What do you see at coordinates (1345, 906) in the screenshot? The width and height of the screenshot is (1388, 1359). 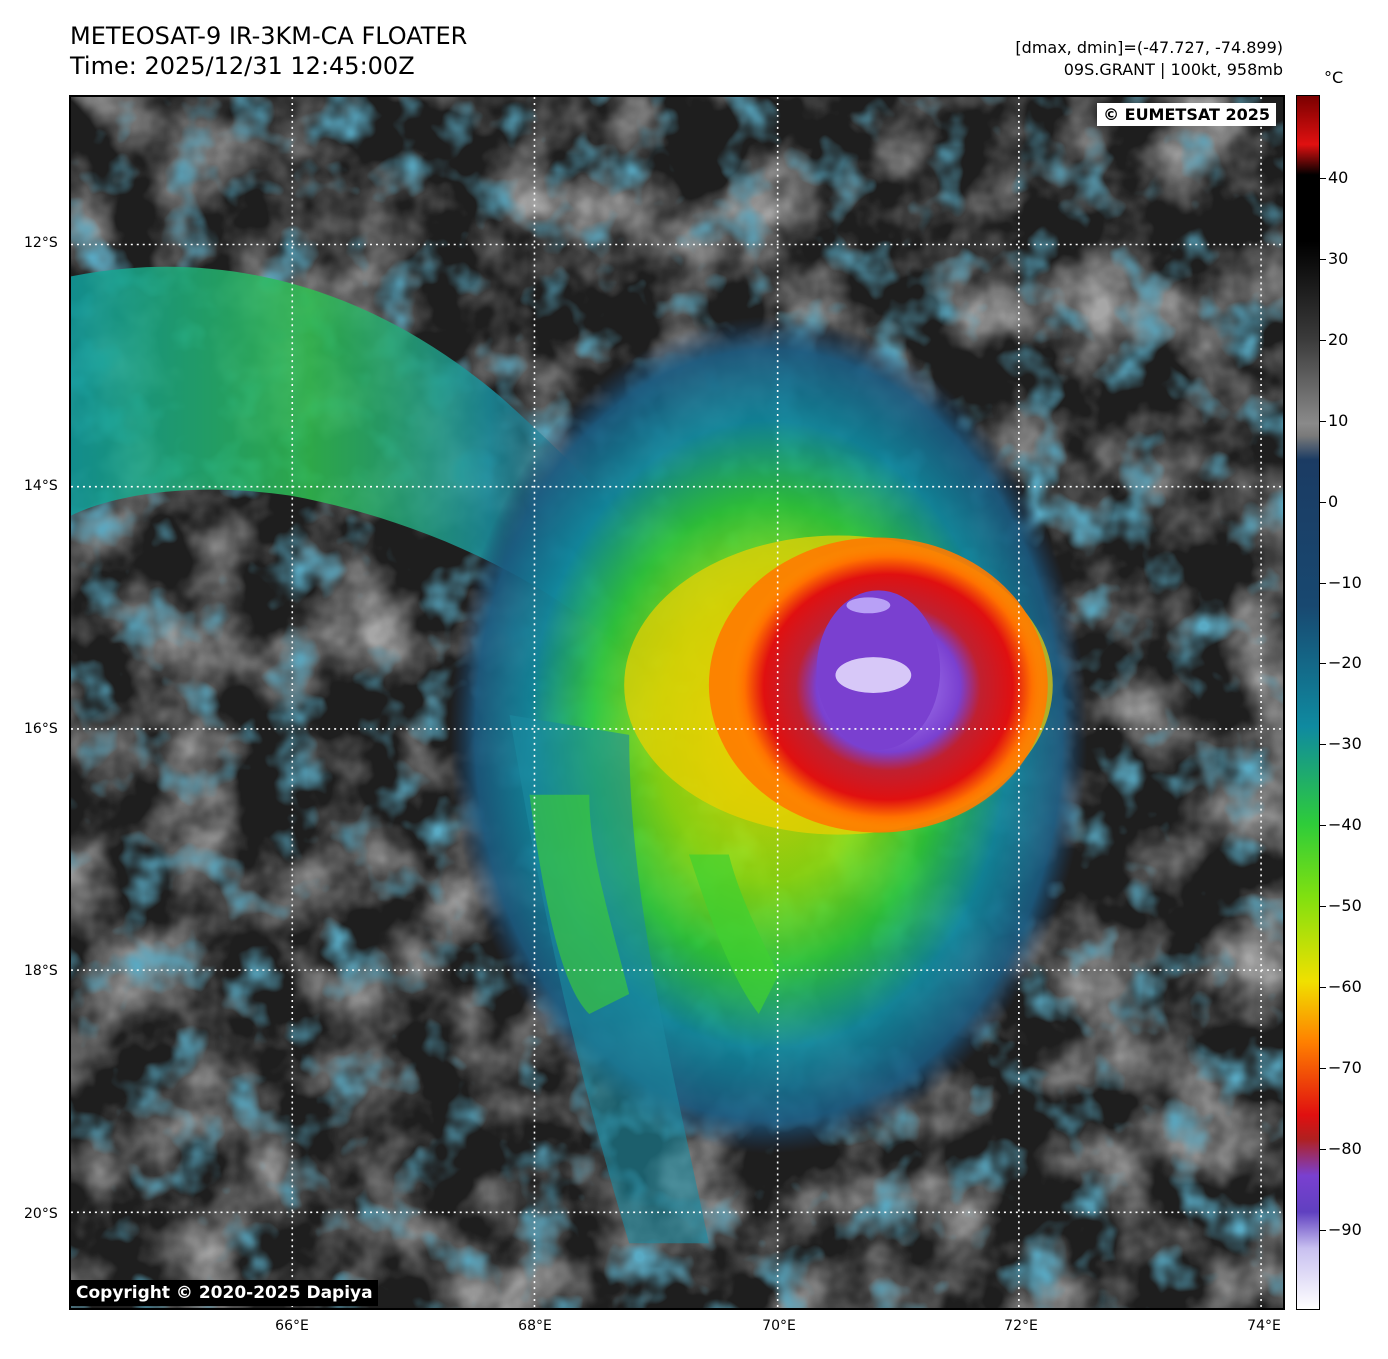 I see `colorbar-tick-label: −50` at bounding box center [1345, 906].